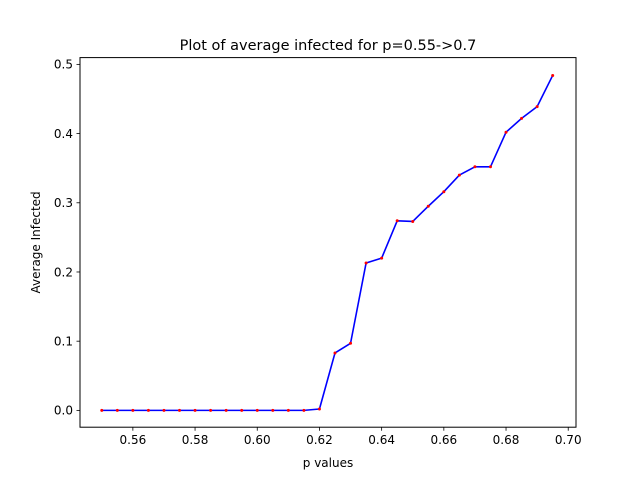 The height and width of the screenshot is (480, 640). I want to click on x-tick-label: 0.62, so click(319, 440).